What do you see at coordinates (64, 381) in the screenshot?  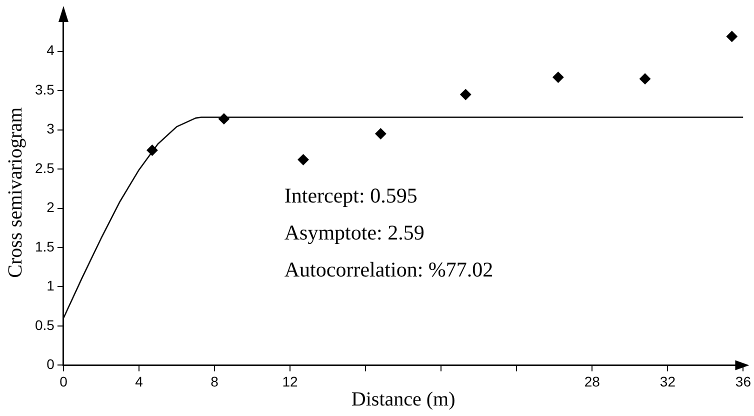 I see `x-tick-label: 0` at bounding box center [64, 381].